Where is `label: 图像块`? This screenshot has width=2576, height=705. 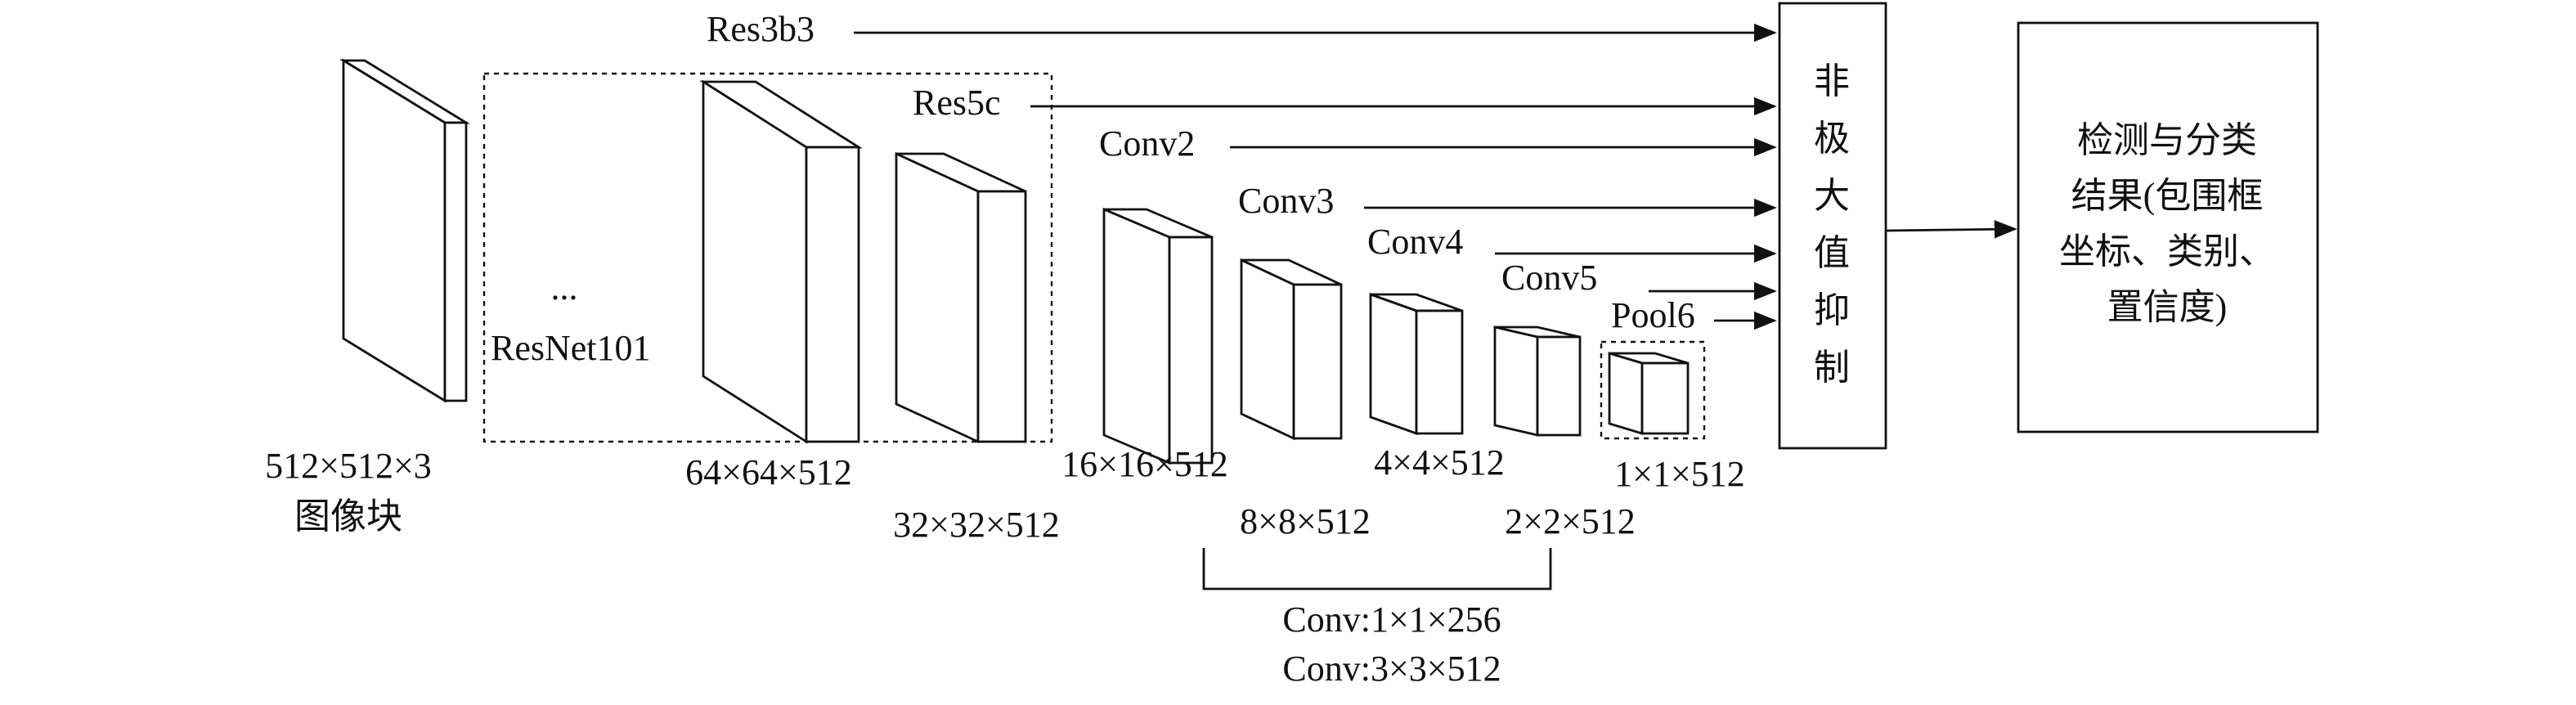
label: 图像块 is located at coordinates (348, 516).